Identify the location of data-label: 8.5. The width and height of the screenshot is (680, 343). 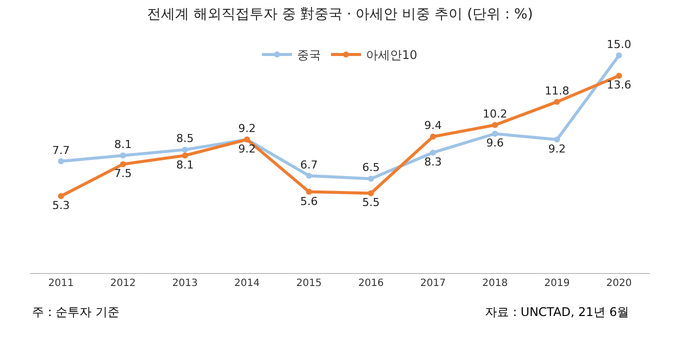
(185, 139).